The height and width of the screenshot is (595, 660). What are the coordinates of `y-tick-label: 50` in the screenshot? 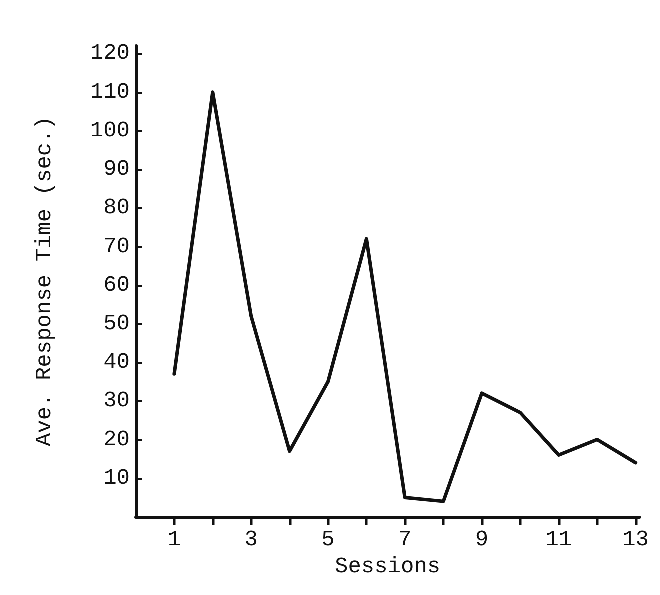 It's located at (117, 323).